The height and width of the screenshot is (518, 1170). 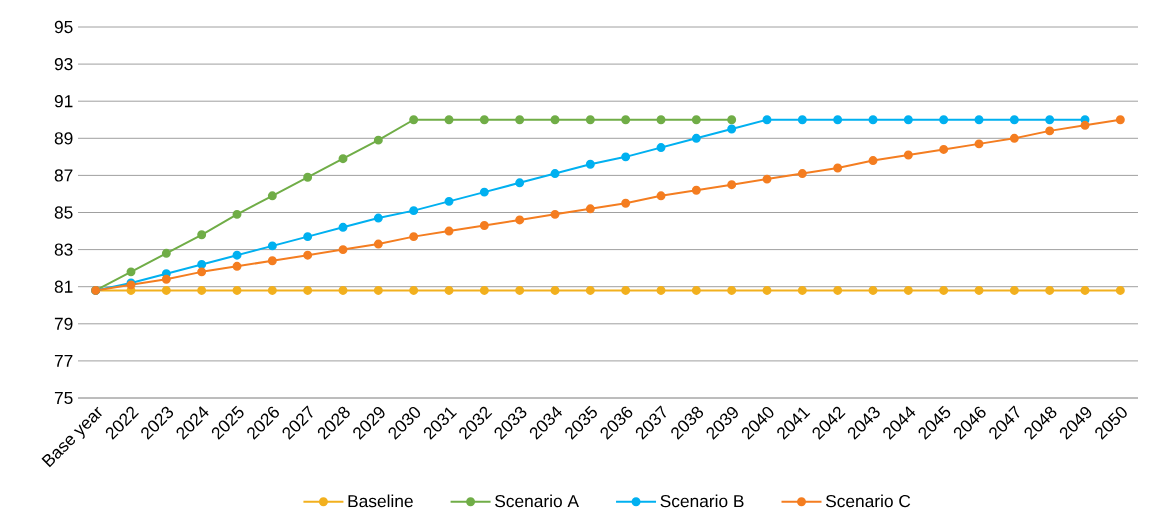 I want to click on y-tick-label: 93, so click(x=63, y=64).